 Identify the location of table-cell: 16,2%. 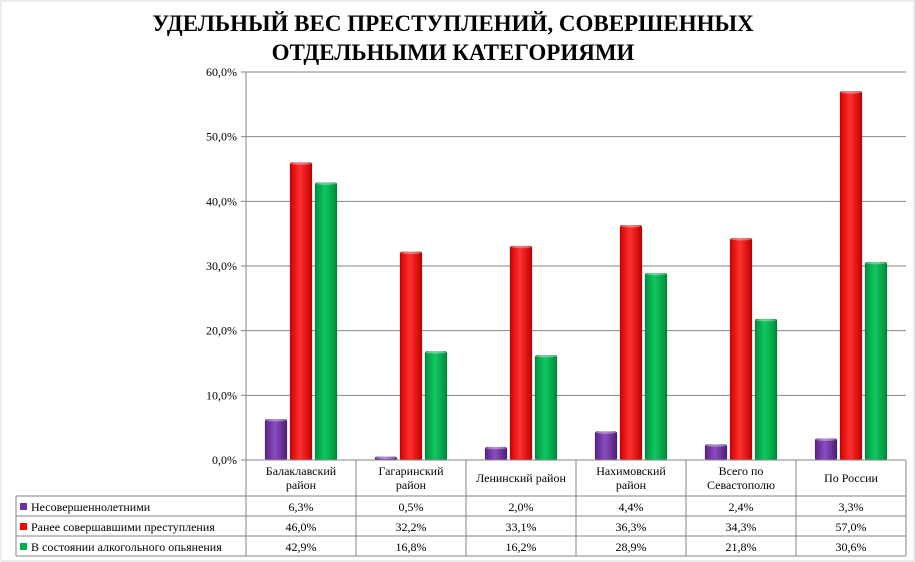
(521, 547).